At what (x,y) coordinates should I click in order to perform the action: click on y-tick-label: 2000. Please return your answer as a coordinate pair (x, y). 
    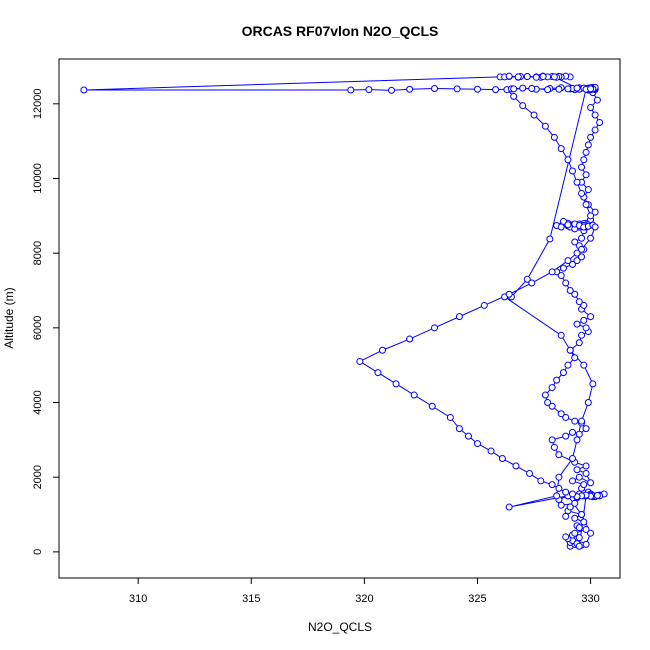
    Looking at the image, I should click on (38, 477).